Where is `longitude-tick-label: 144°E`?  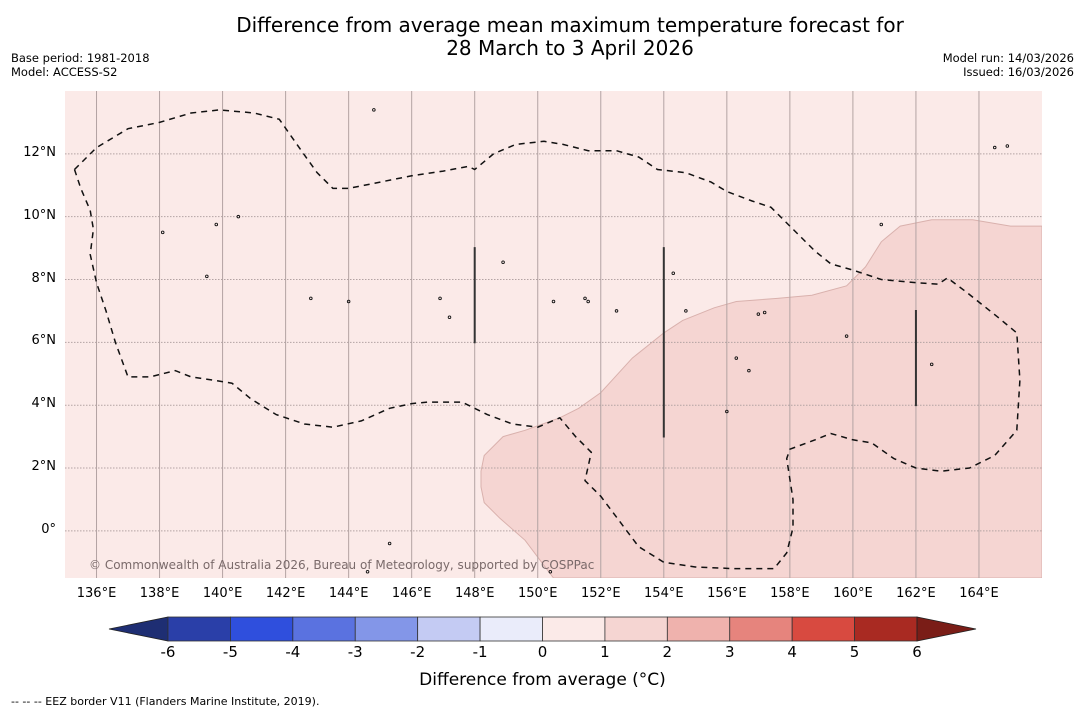
longitude-tick-label: 144°E is located at coordinates (348, 593).